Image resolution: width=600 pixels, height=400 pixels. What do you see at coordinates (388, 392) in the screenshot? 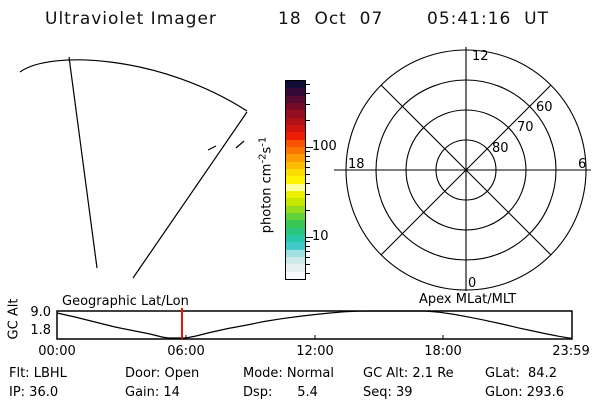
I see `status-seq: Seq: 39` at bounding box center [388, 392].